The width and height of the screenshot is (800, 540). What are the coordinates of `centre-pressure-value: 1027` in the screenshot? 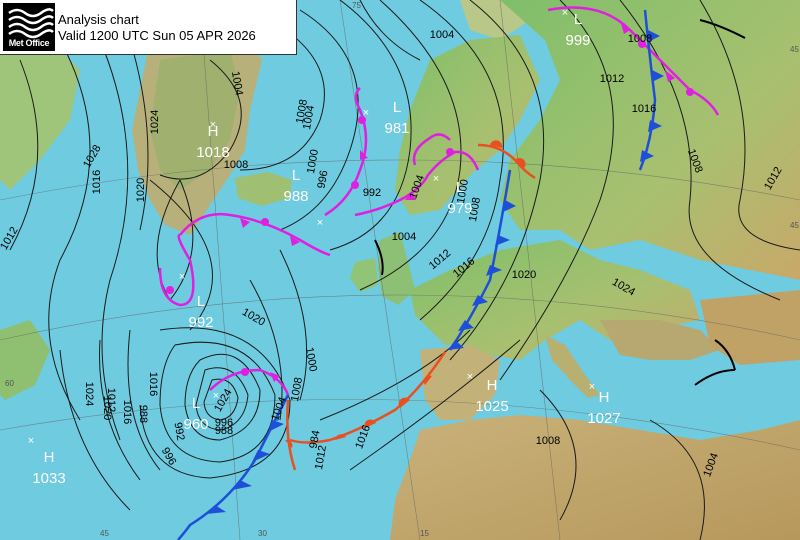 It's located at (603, 418).